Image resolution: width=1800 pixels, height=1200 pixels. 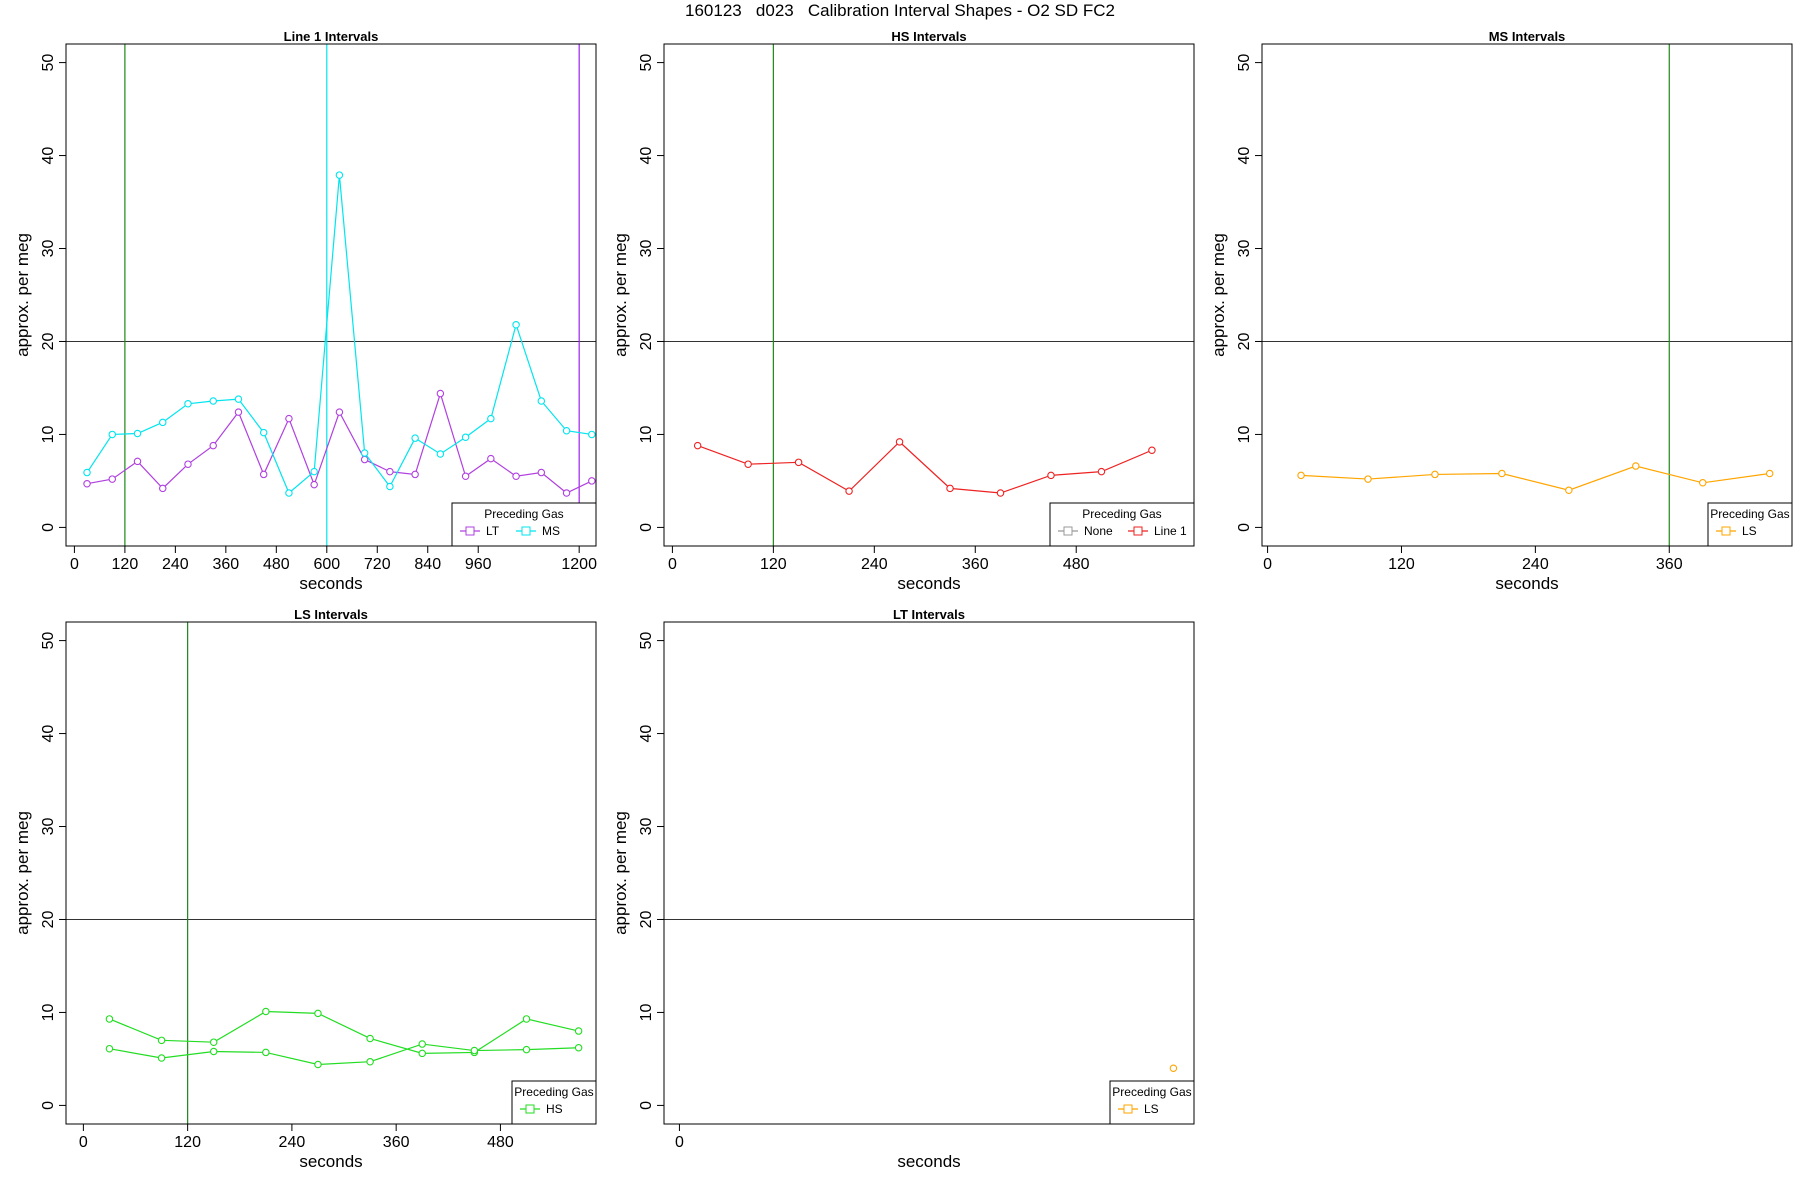 What do you see at coordinates (929, 873) in the screenshot?
I see `plot-frame` at bounding box center [929, 873].